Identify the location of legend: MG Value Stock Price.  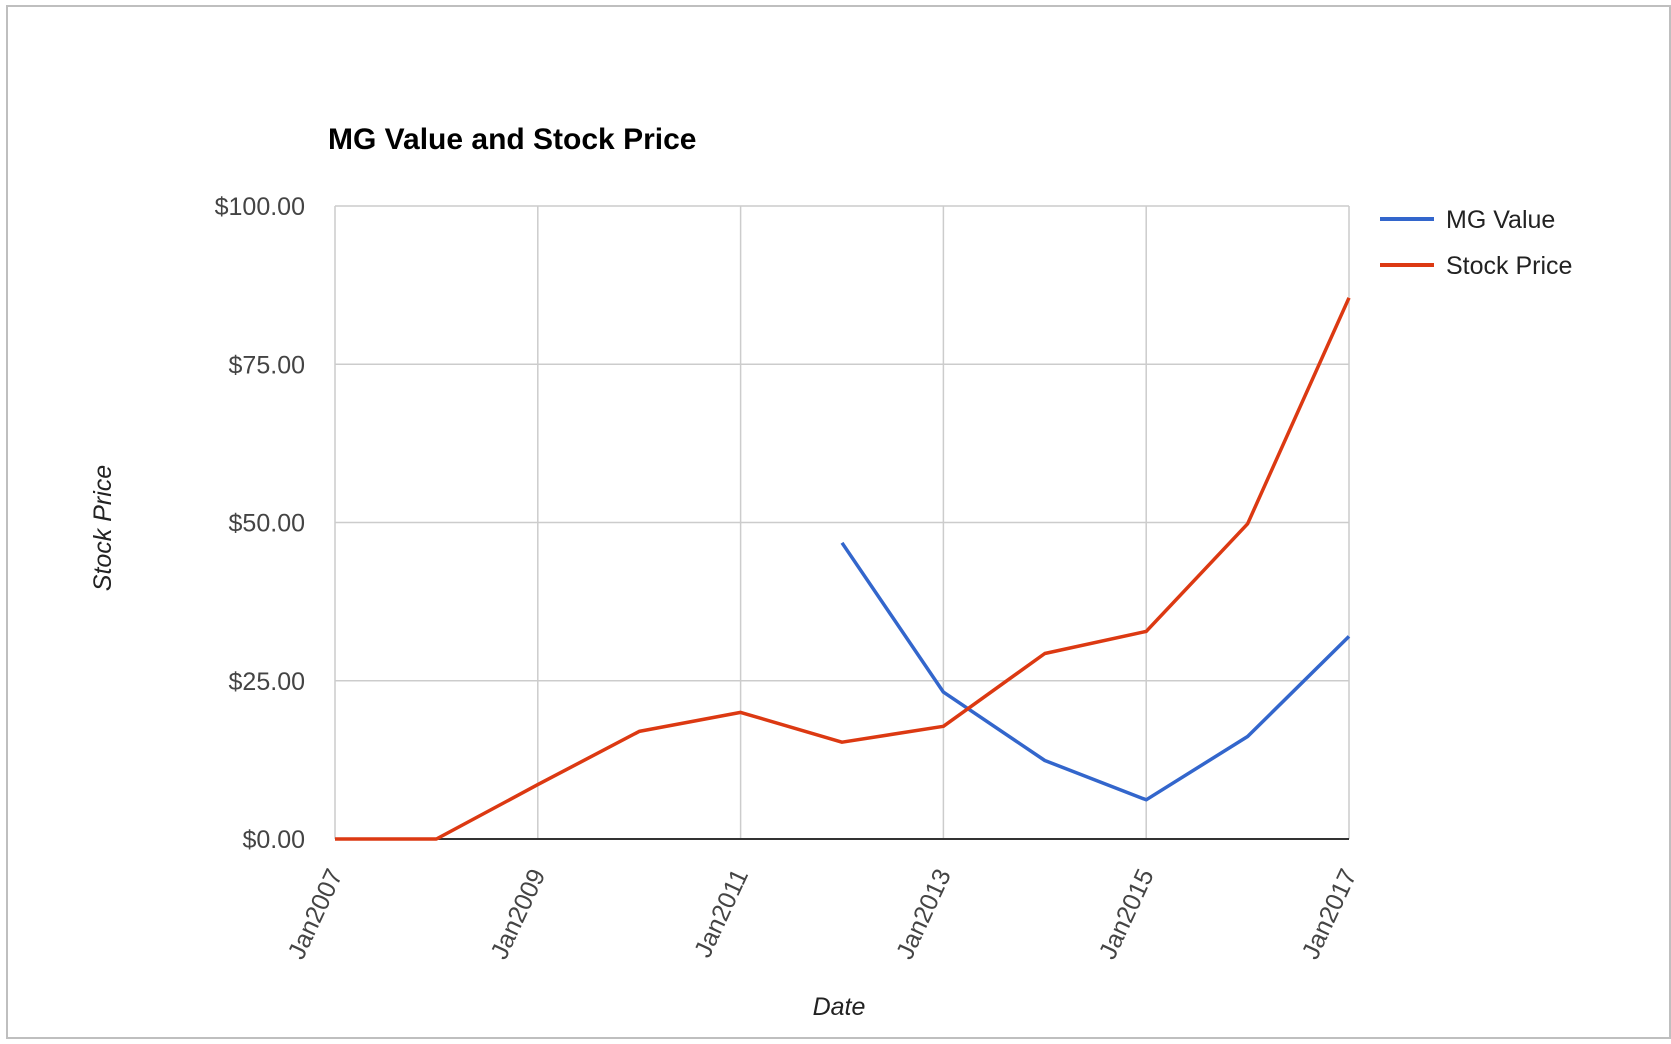
(1476, 243).